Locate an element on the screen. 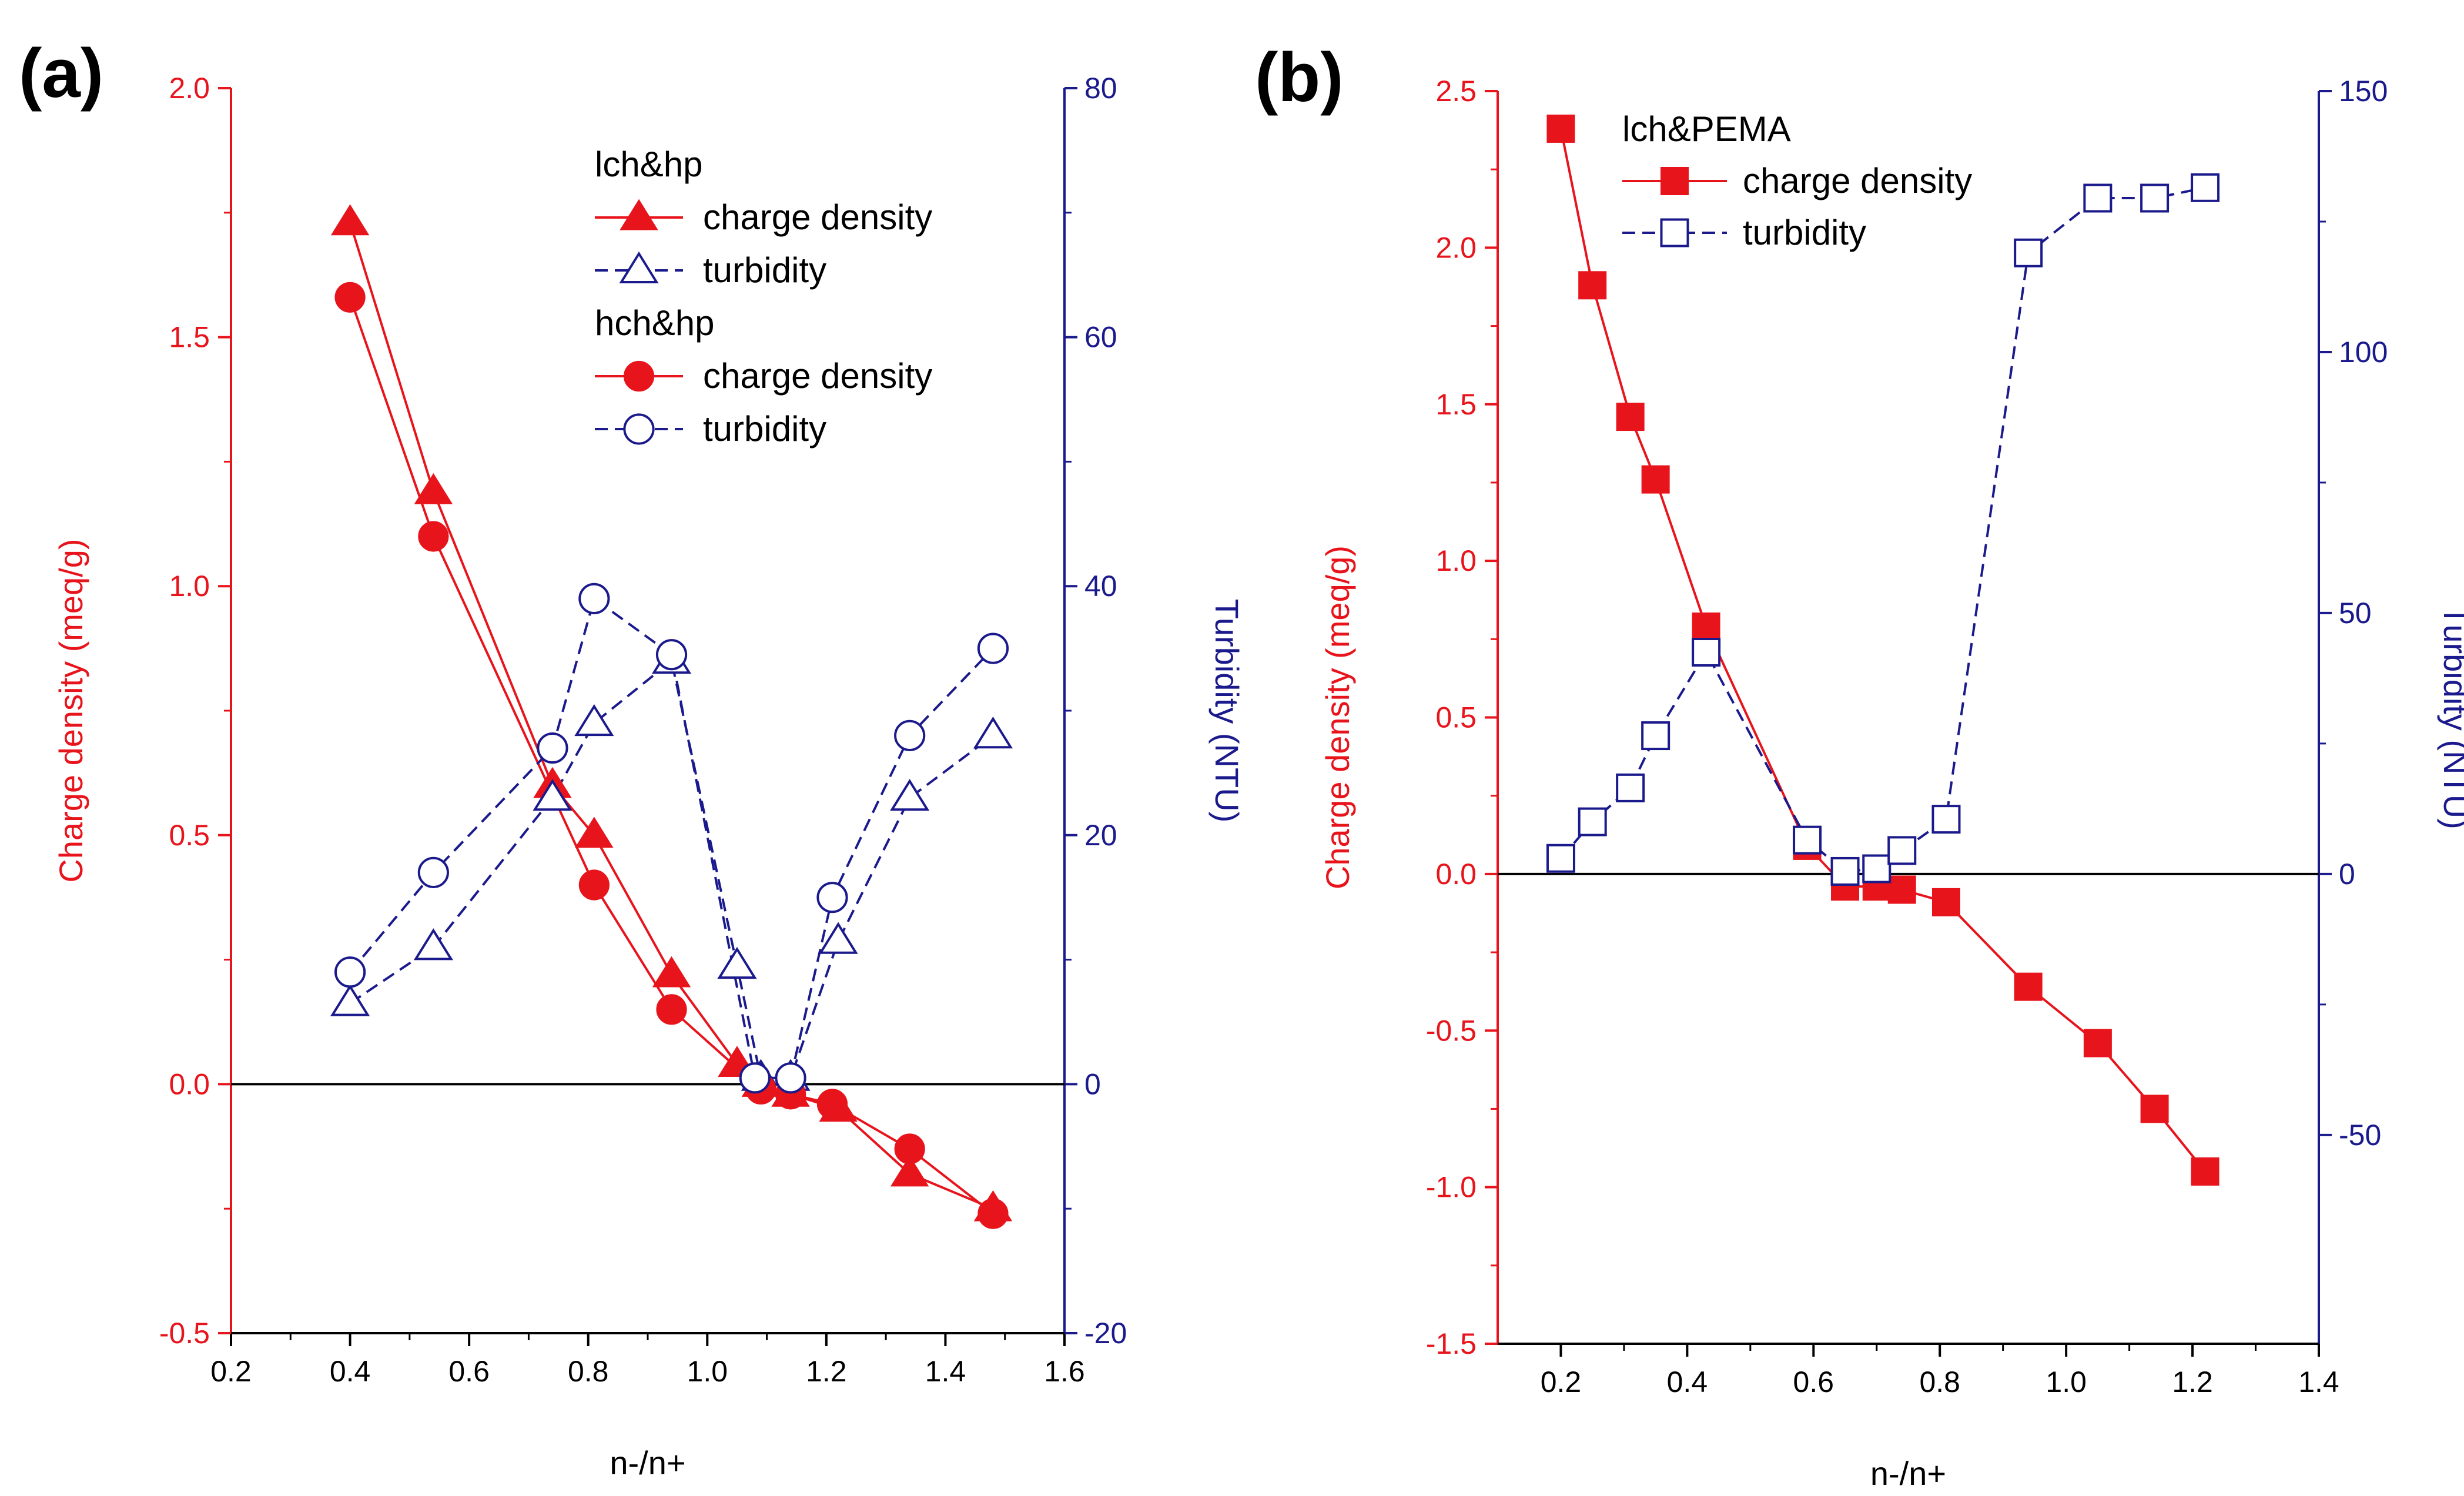 The height and width of the screenshot is (1496, 2464). panel-b-legend: lch&PEMA charge density turbidity is located at coordinates (1797, 180).